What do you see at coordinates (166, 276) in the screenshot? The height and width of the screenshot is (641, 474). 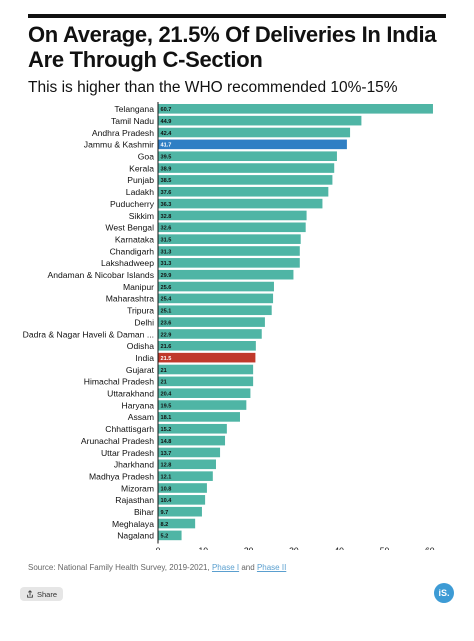 I see `value-label: 29.9` at bounding box center [166, 276].